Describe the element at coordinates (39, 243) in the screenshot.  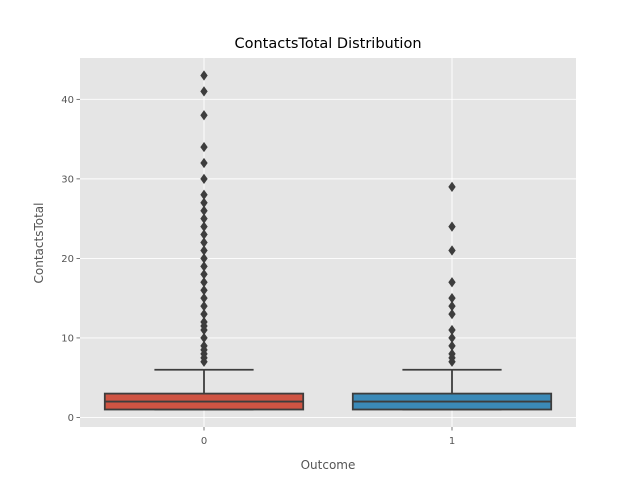
I see `y-axis-label: ContactsTotal` at that location.